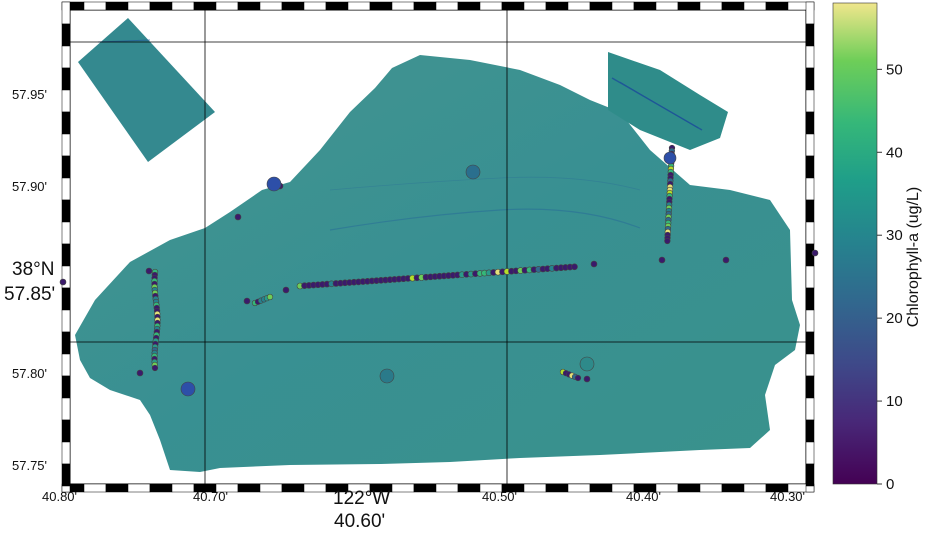  What do you see at coordinates (894, 318) in the screenshot?
I see `colorbar-tick-label: 20` at bounding box center [894, 318].